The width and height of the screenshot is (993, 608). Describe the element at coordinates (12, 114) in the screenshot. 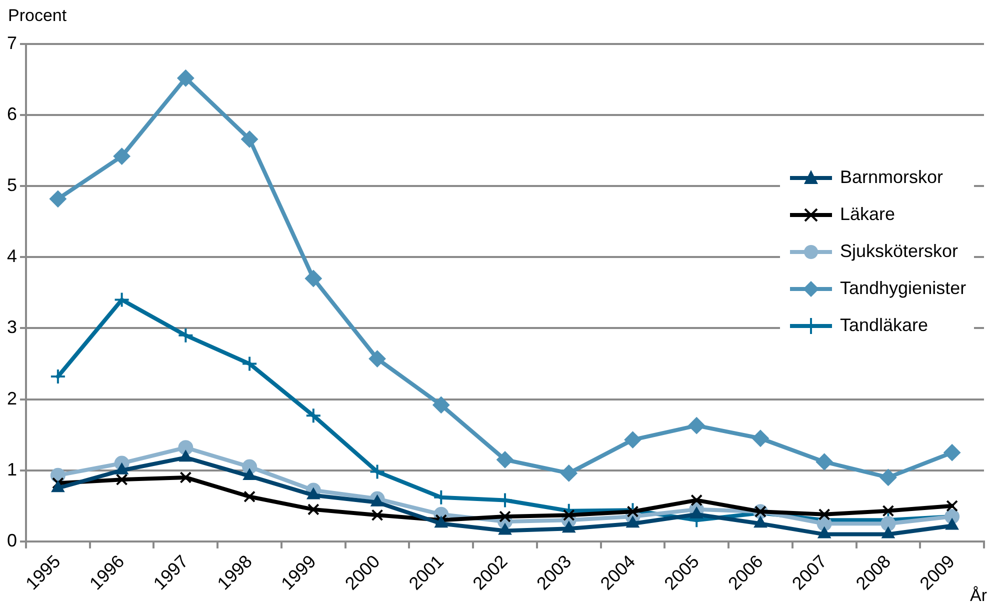

I see `y-tick-label: 6` at that location.